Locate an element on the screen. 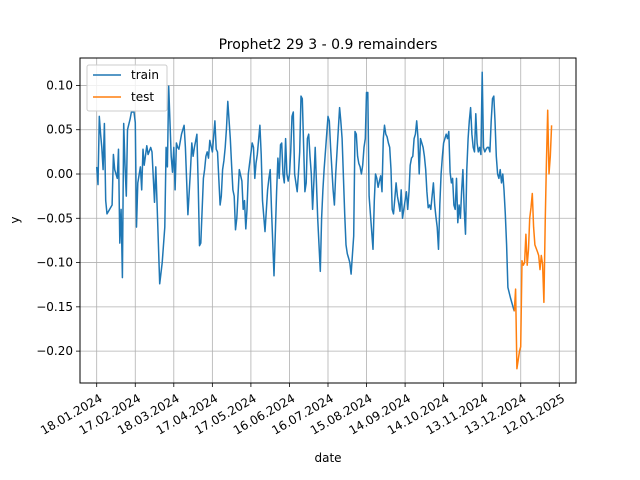 The image size is (640, 480). y-tick-label: 0.05 is located at coordinates (59, 130).